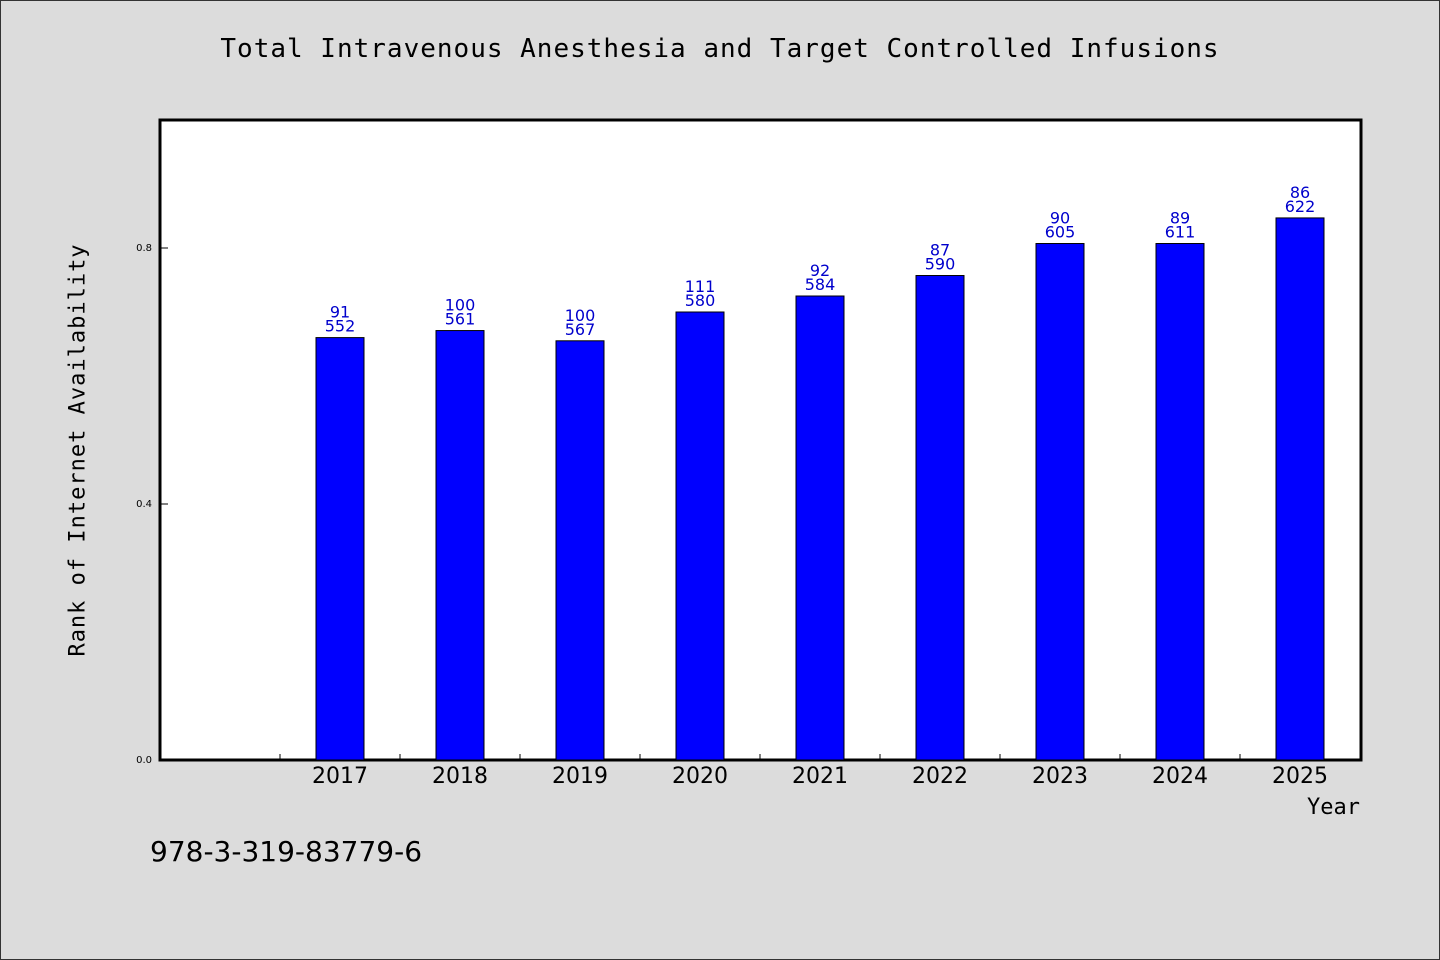 The image size is (1440, 960). I want to click on bar-2025, so click(1300, 489).